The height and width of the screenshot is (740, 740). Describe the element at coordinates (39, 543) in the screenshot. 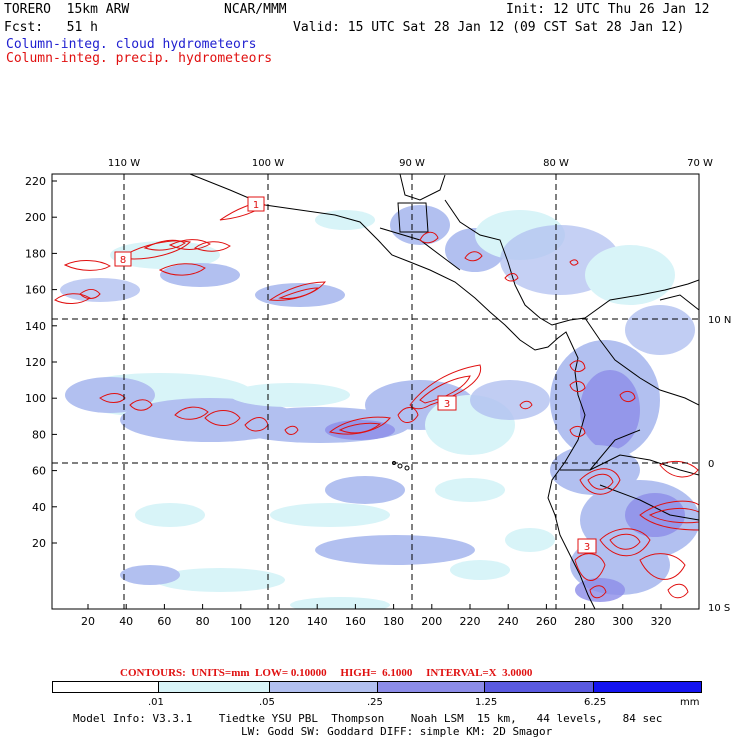

I see `y-tick-label: 20` at that location.